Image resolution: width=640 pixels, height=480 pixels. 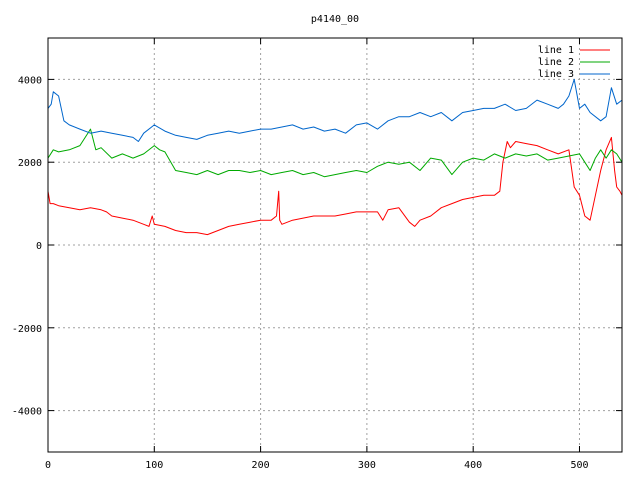 What do you see at coordinates (48, 465) in the screenshot?
I see `x-tick-label: 0` at bounding box center [48, 465].